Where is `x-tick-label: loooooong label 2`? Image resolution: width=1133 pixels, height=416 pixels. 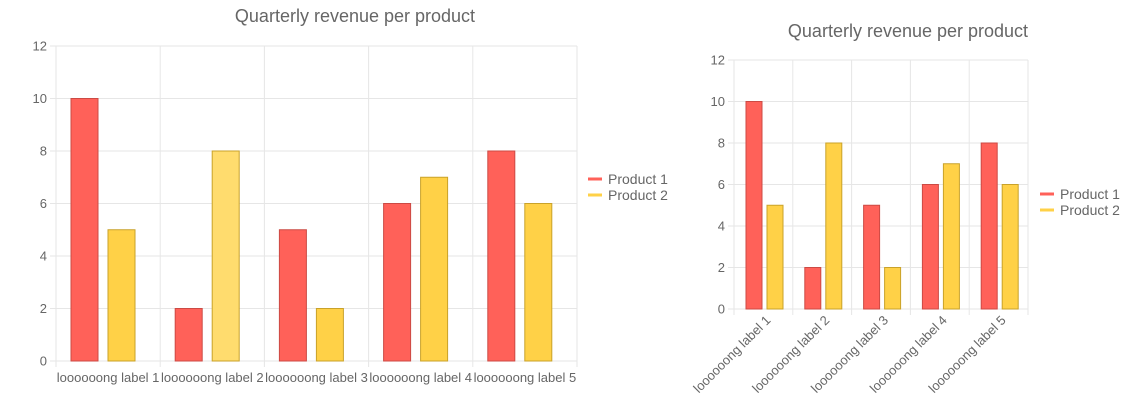 x-tick-label: loooooong label 2 is located at coordinates (212, 377).